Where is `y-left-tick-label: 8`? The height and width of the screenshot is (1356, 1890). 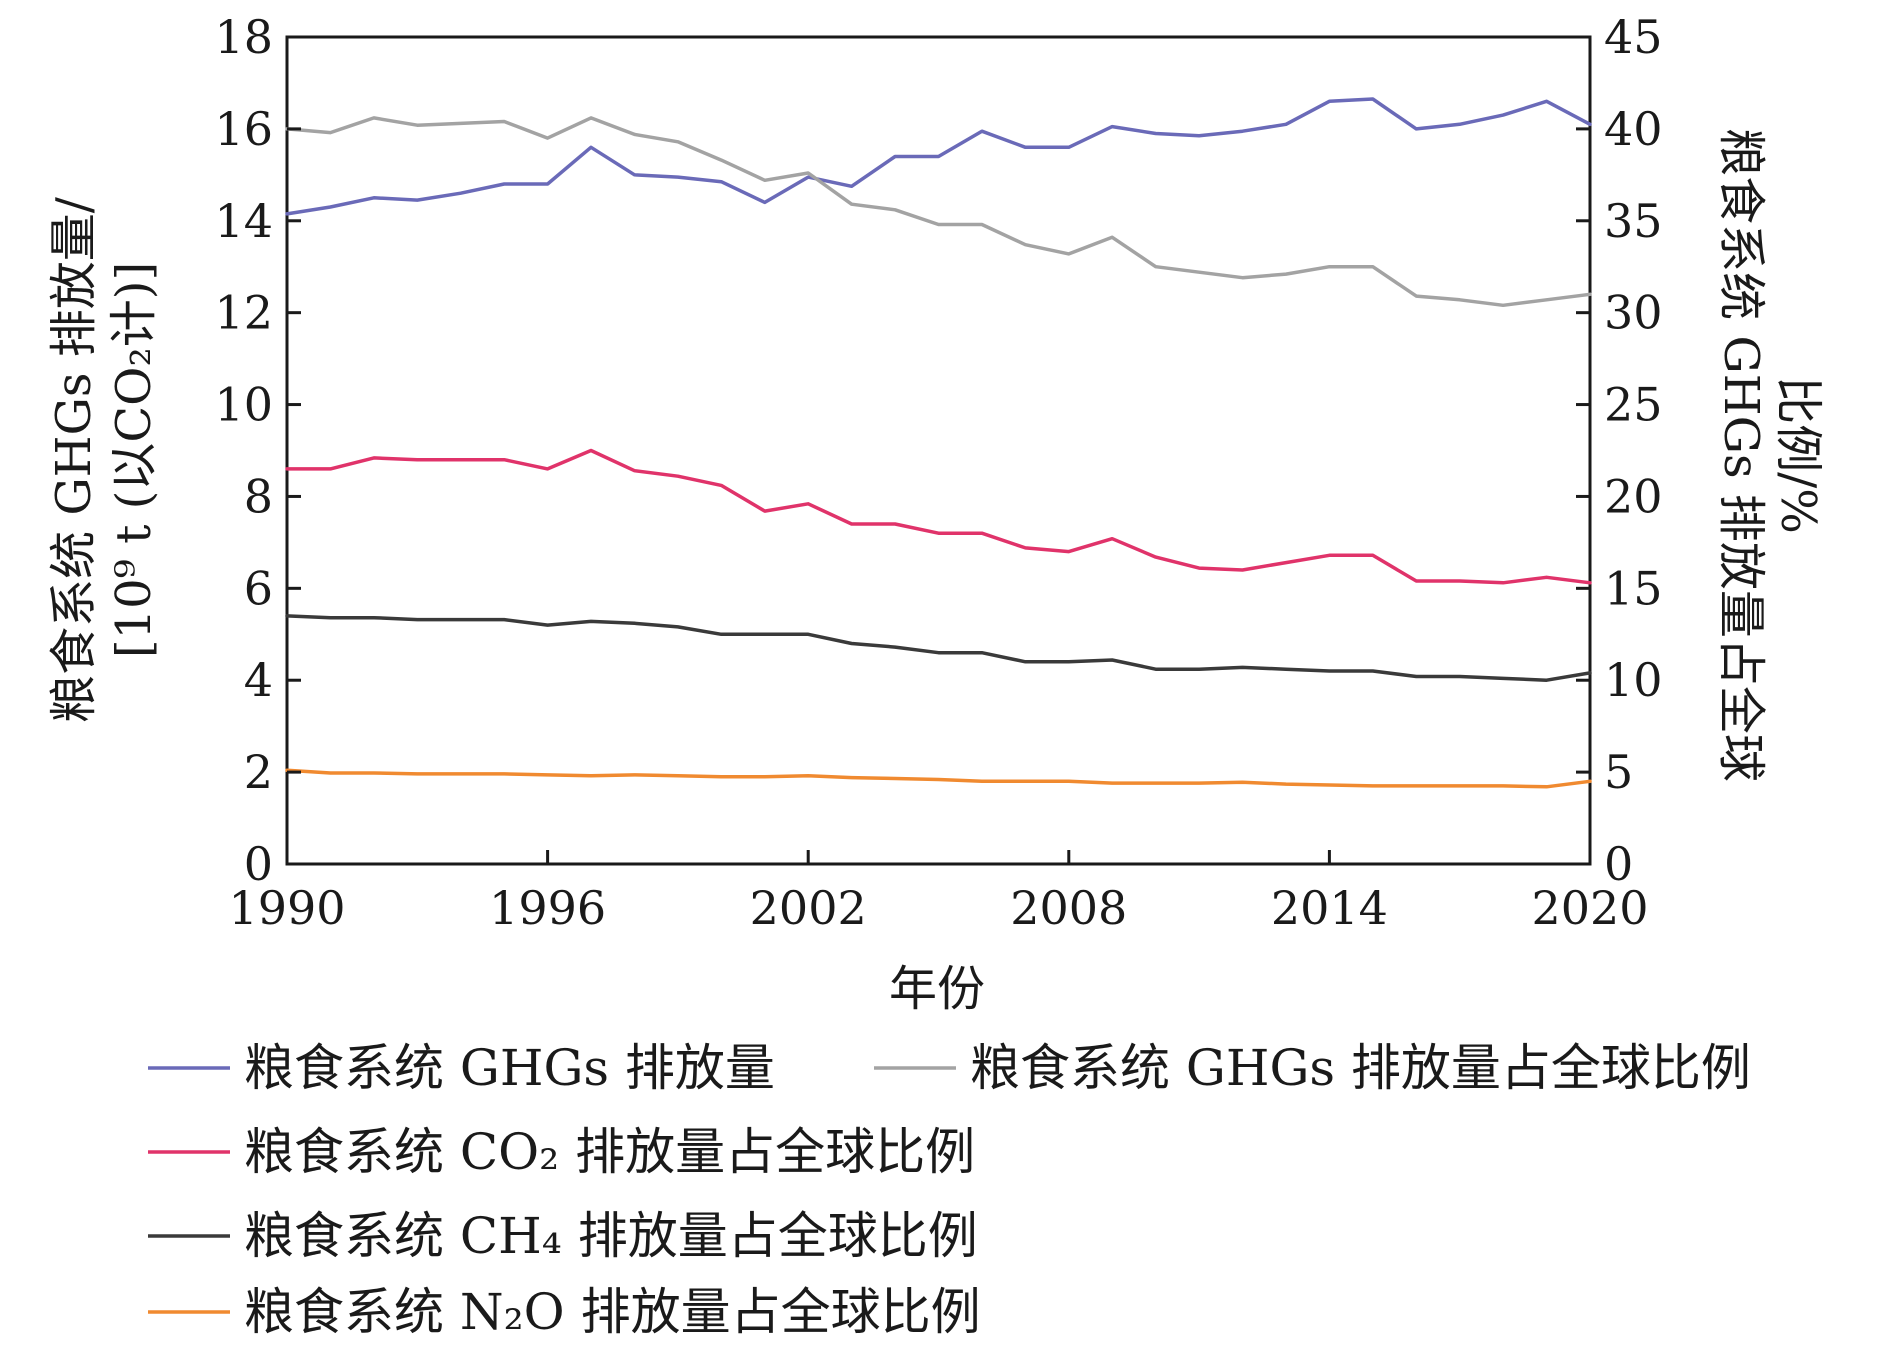 y-left-tick-label: 8 is located at coordinates (258, 496).